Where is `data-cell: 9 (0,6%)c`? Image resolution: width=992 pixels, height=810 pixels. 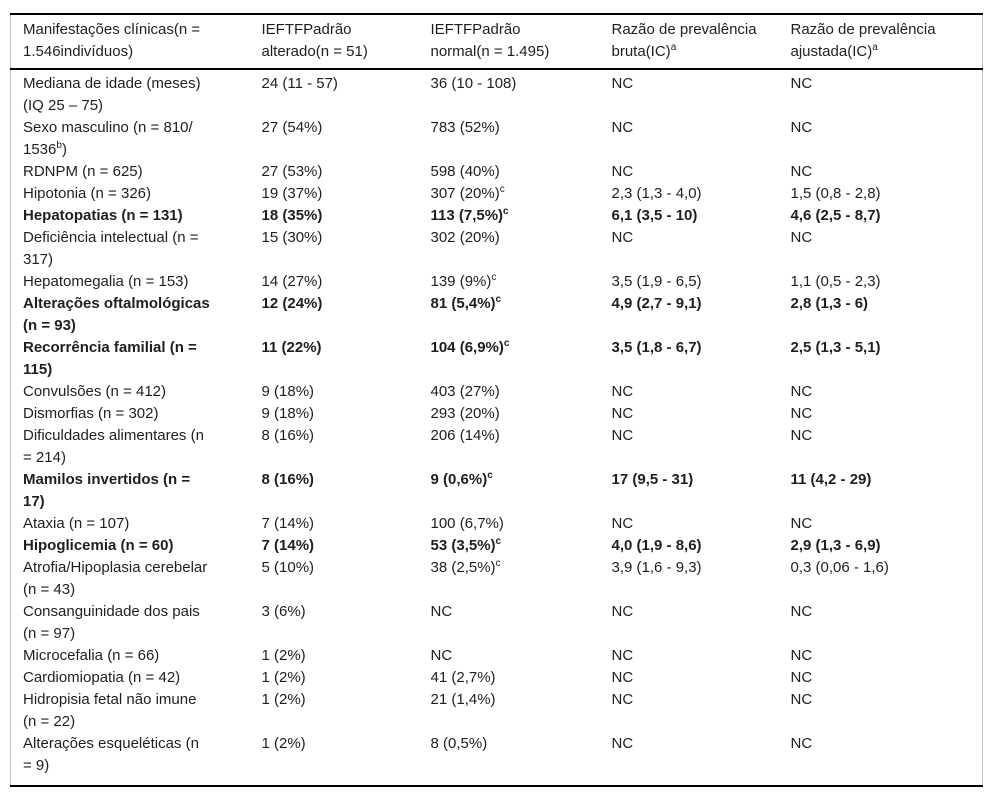 data-cell: 9 (0,6%)c is located at coordinates (461, 479).